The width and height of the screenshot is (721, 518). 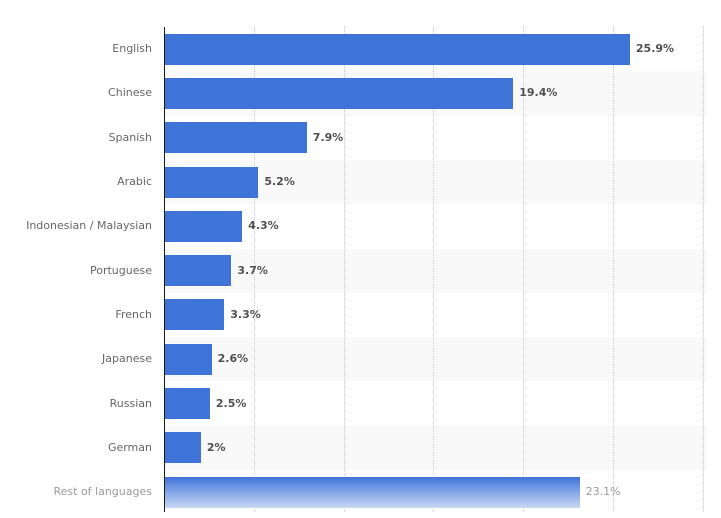 What do you see at coordinates (121, 270) in the screenshot?
I see `category-label: Portuguese` at bounding box center [121, 270].